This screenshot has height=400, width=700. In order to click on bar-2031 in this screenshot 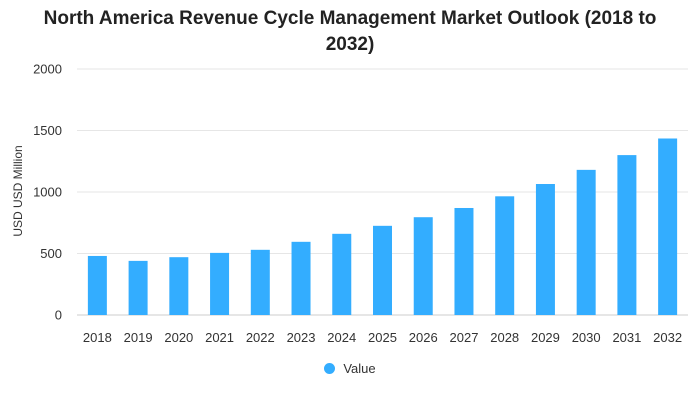, I will do `click(627, 235)`.